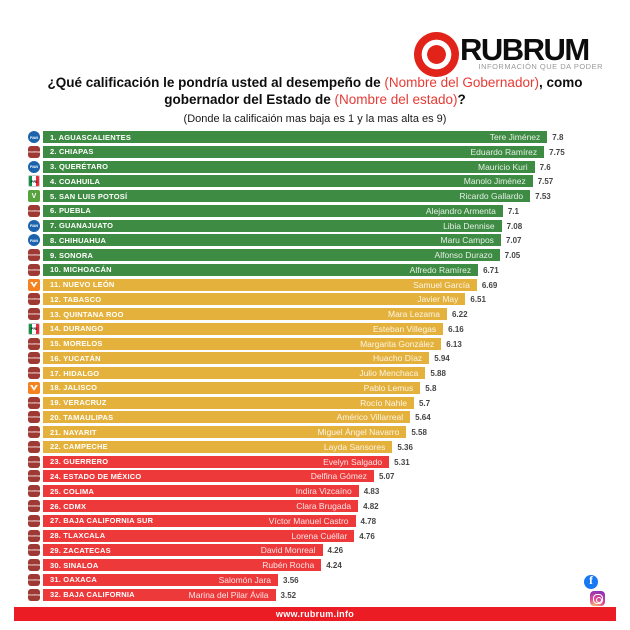  Describe the element at coordinates (478, 300) in the screenshot. I see `score-value: 6.51` at that location.